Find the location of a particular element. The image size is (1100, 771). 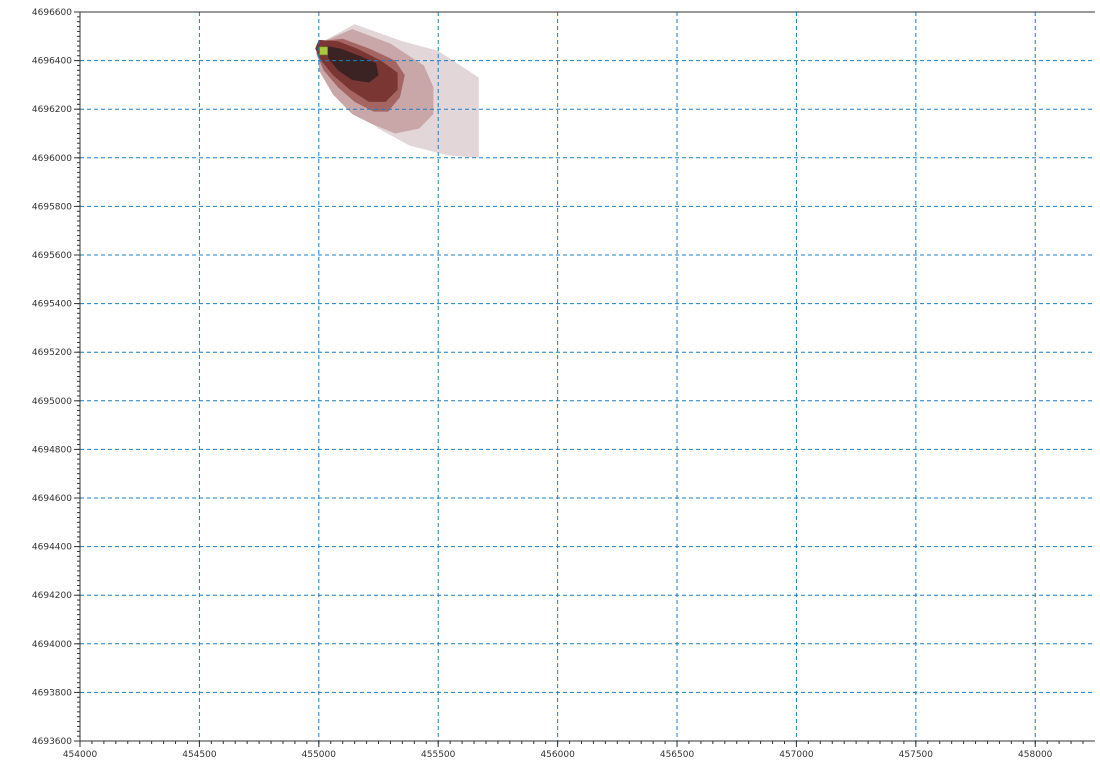

x-tick-label: 454500 is located at coordinates (199, 755).